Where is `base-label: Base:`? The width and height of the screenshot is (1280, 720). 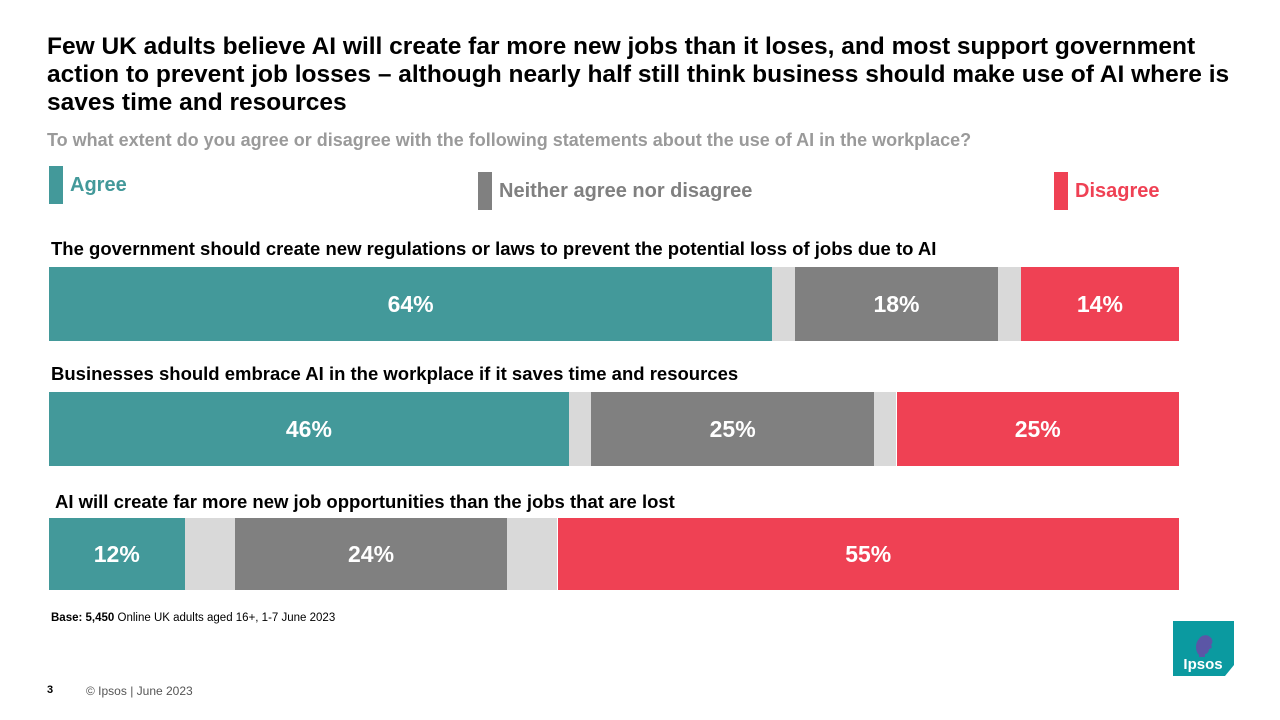
base-label: Base: is located at coordinates (67, 618).